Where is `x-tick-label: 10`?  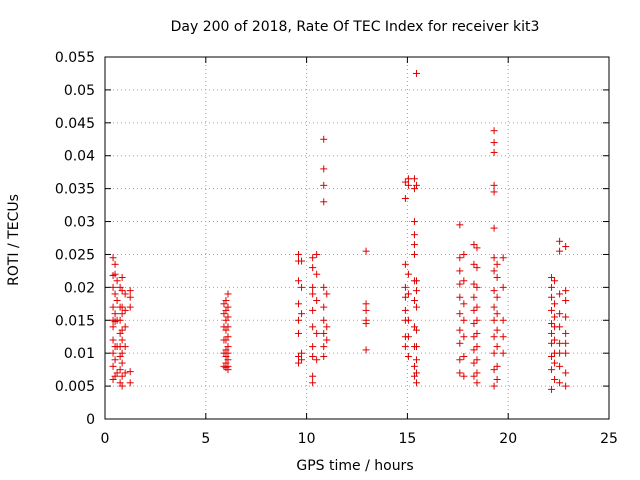
x-tick-label: 10 is located at coordinates (307, 439).